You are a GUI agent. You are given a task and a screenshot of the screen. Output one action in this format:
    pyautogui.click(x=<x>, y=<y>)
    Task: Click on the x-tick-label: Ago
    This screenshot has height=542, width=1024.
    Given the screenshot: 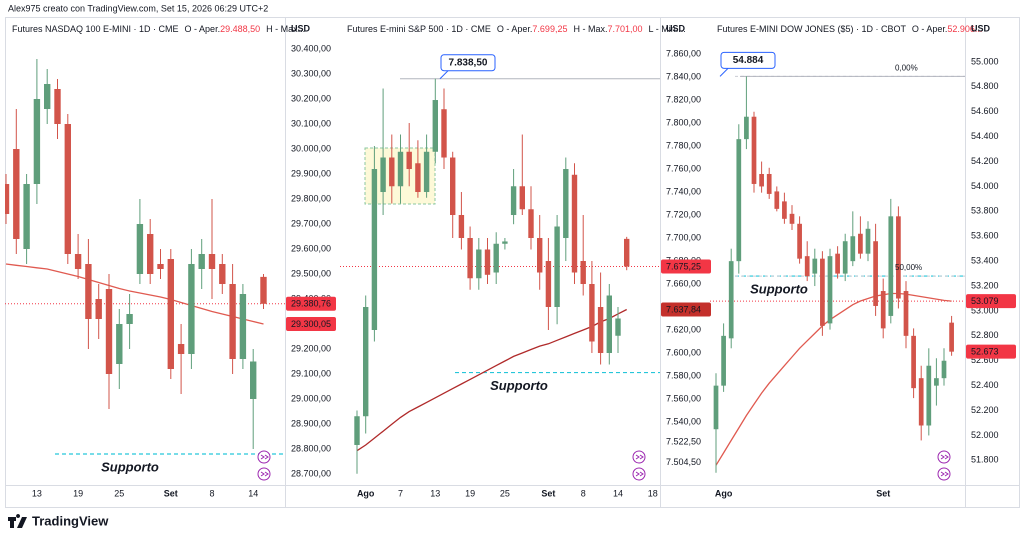 What is the action you would take?
    pyautogui.click(x=724, y=493)
    